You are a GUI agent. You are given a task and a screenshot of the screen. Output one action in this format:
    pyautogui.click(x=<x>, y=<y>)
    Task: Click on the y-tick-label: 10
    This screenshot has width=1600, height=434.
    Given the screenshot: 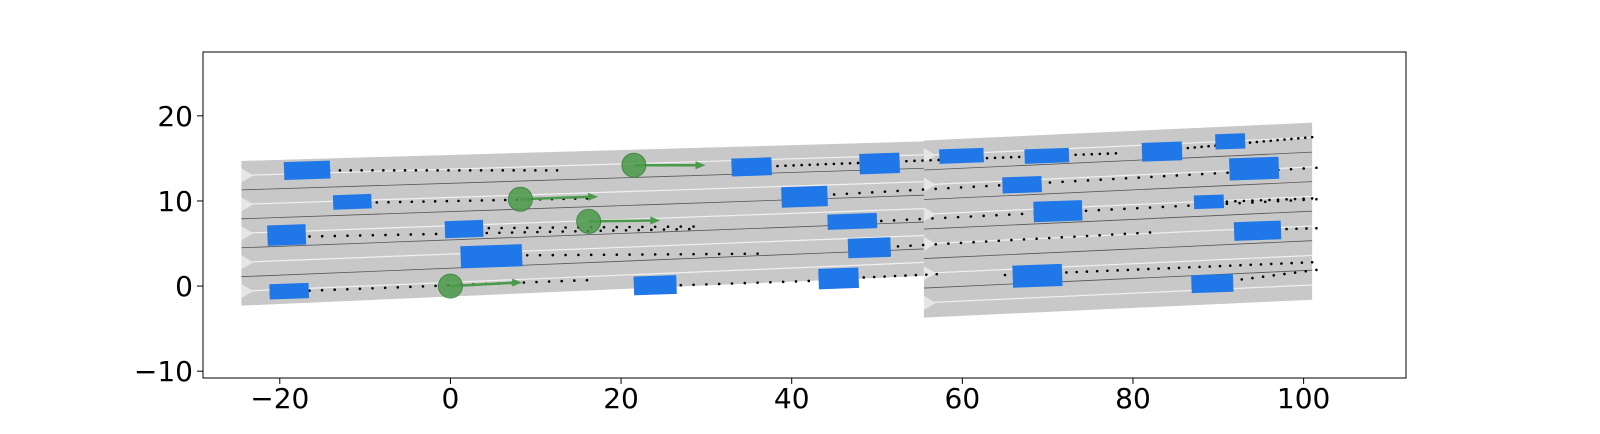 What is the action you would take?
    pyautogui.click(x=175, y=201)
    